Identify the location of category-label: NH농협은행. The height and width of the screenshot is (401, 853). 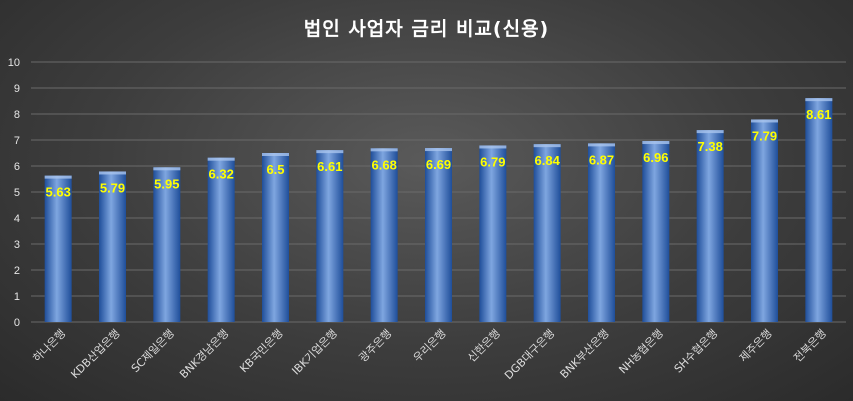
(640, 351).